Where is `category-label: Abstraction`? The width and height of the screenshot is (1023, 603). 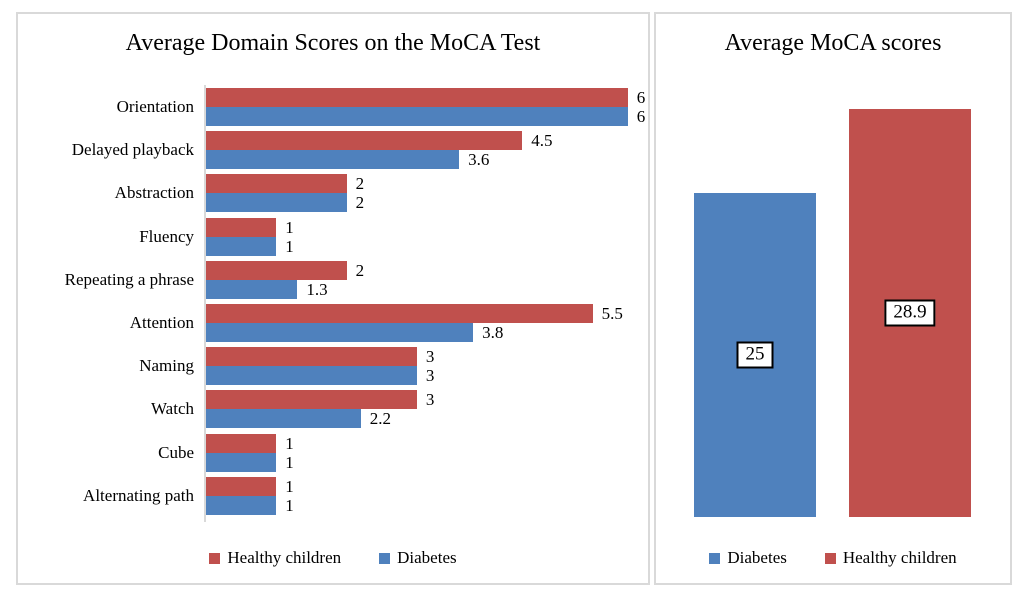 category-label: Abstraction is located at coordinates (154, 193).